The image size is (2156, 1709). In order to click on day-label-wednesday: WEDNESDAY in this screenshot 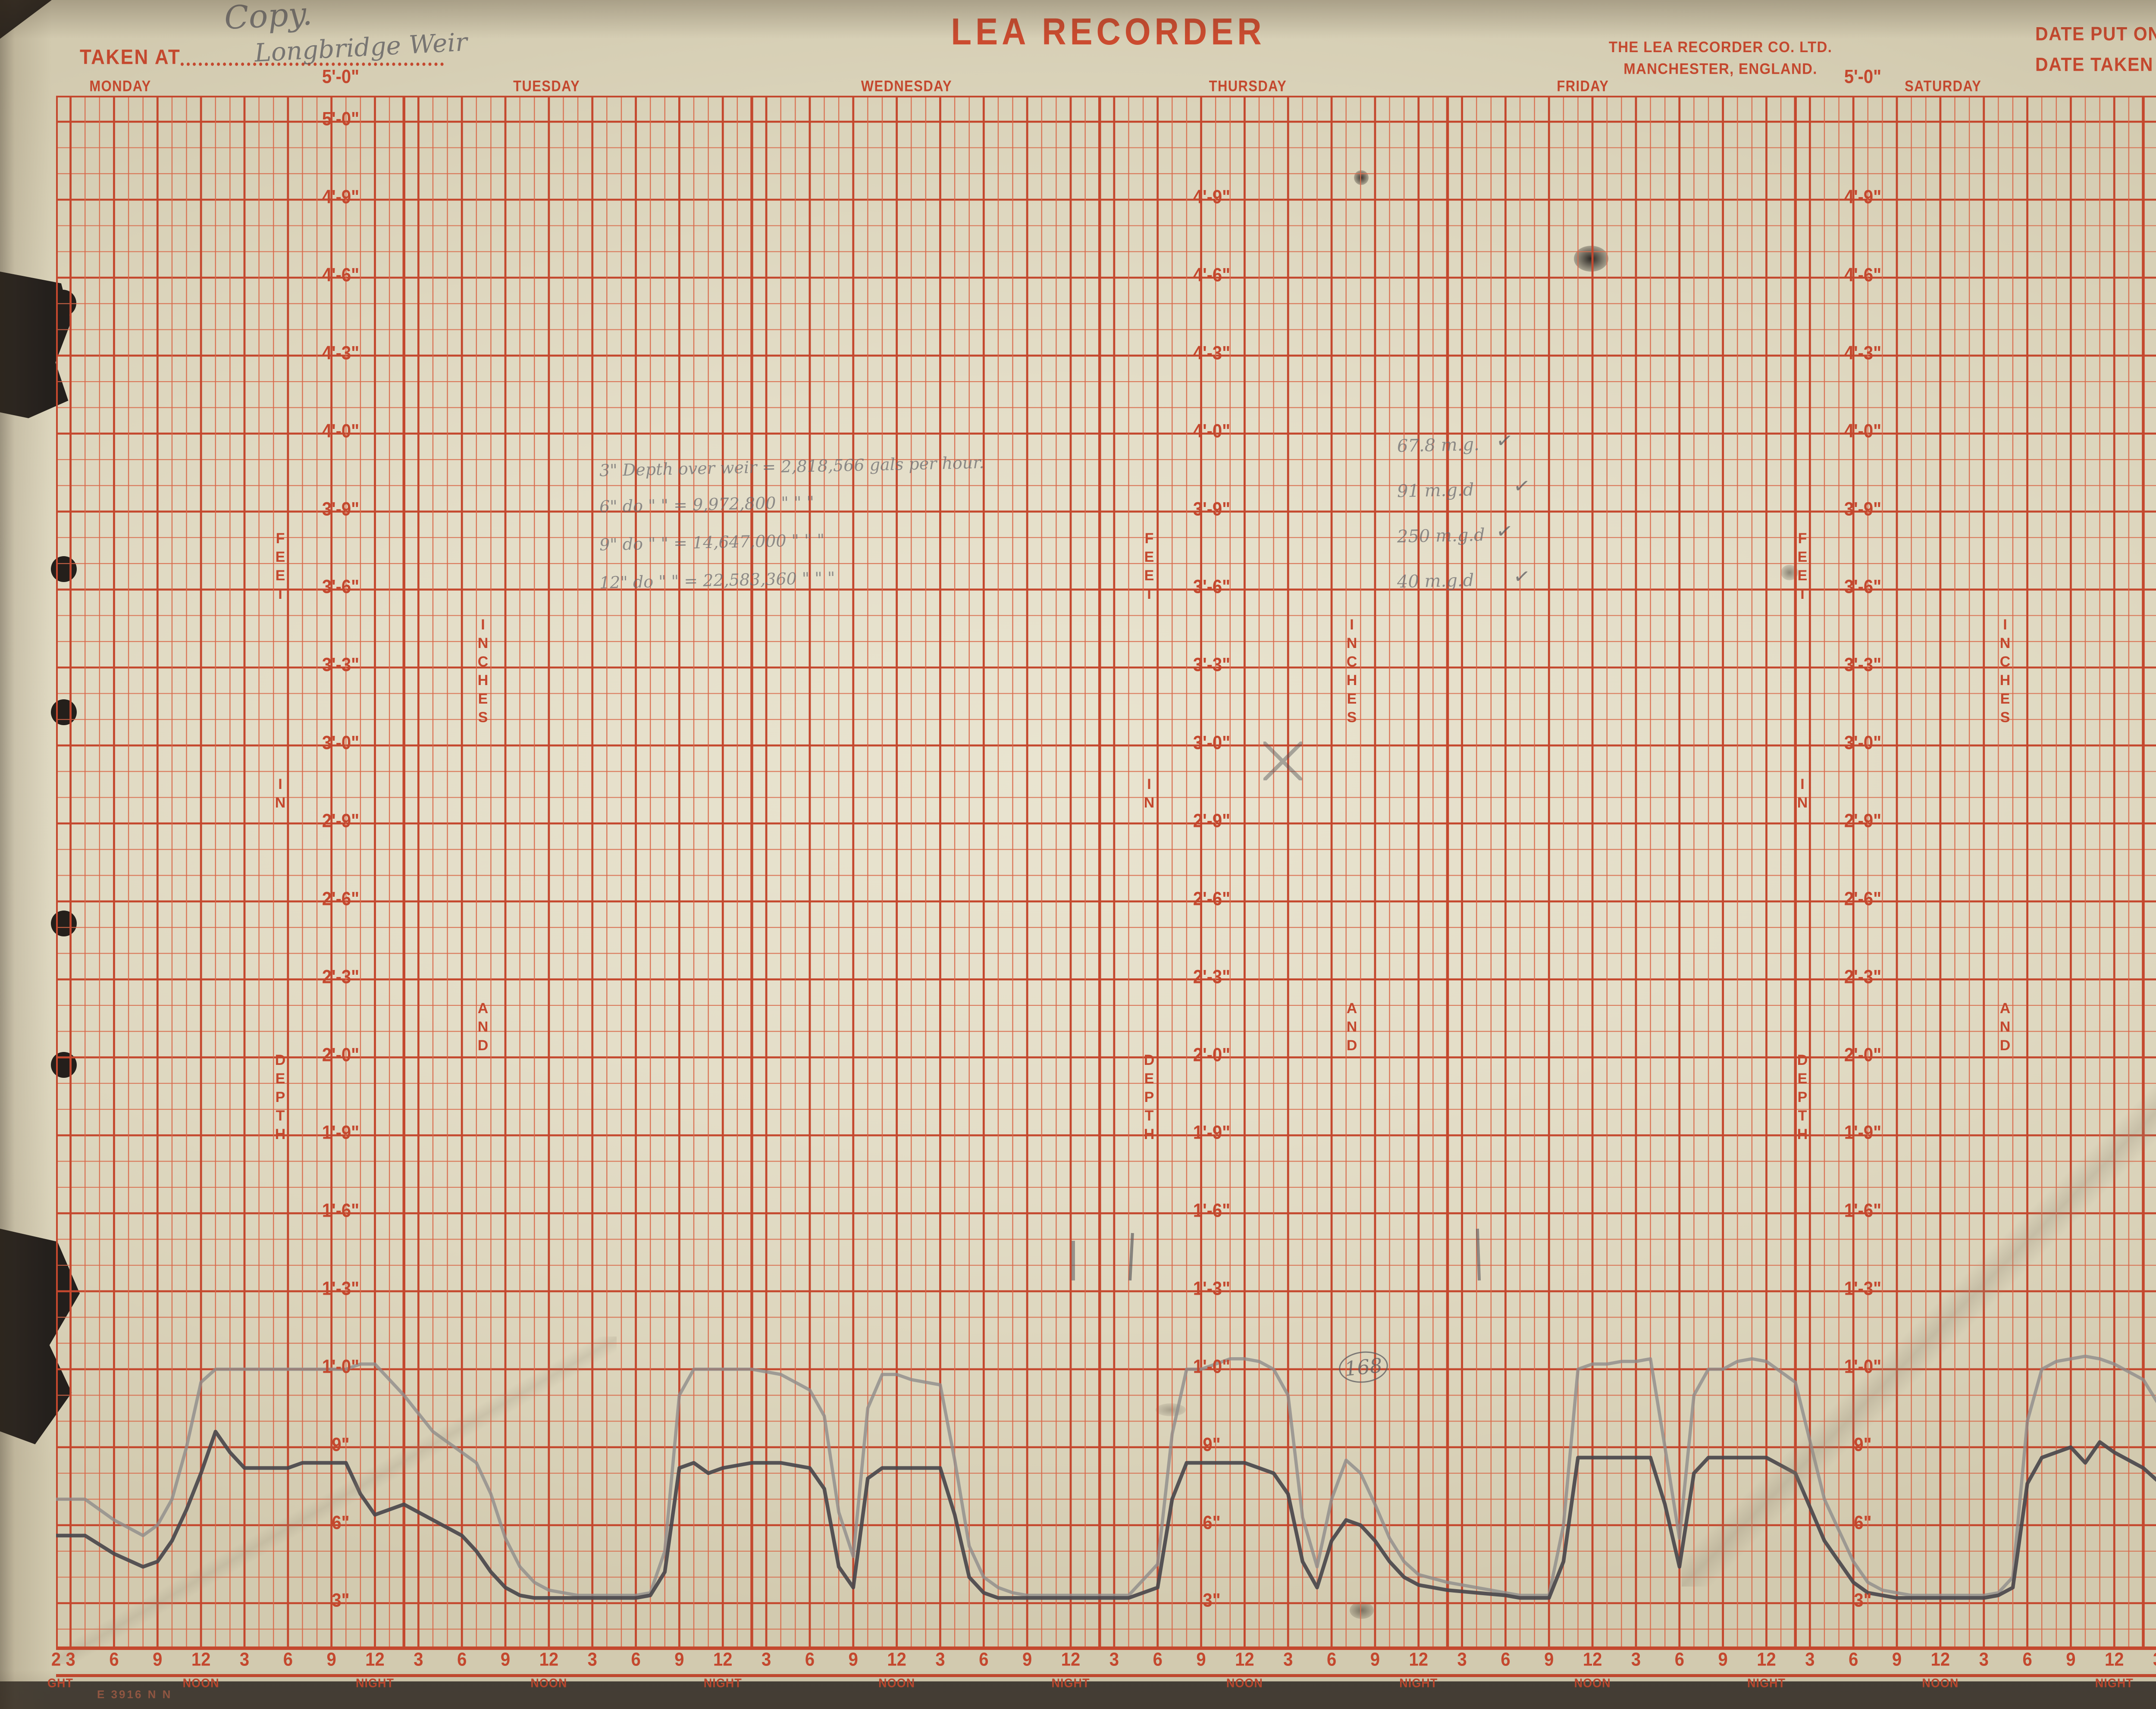, I will do `click(907, 86)`.